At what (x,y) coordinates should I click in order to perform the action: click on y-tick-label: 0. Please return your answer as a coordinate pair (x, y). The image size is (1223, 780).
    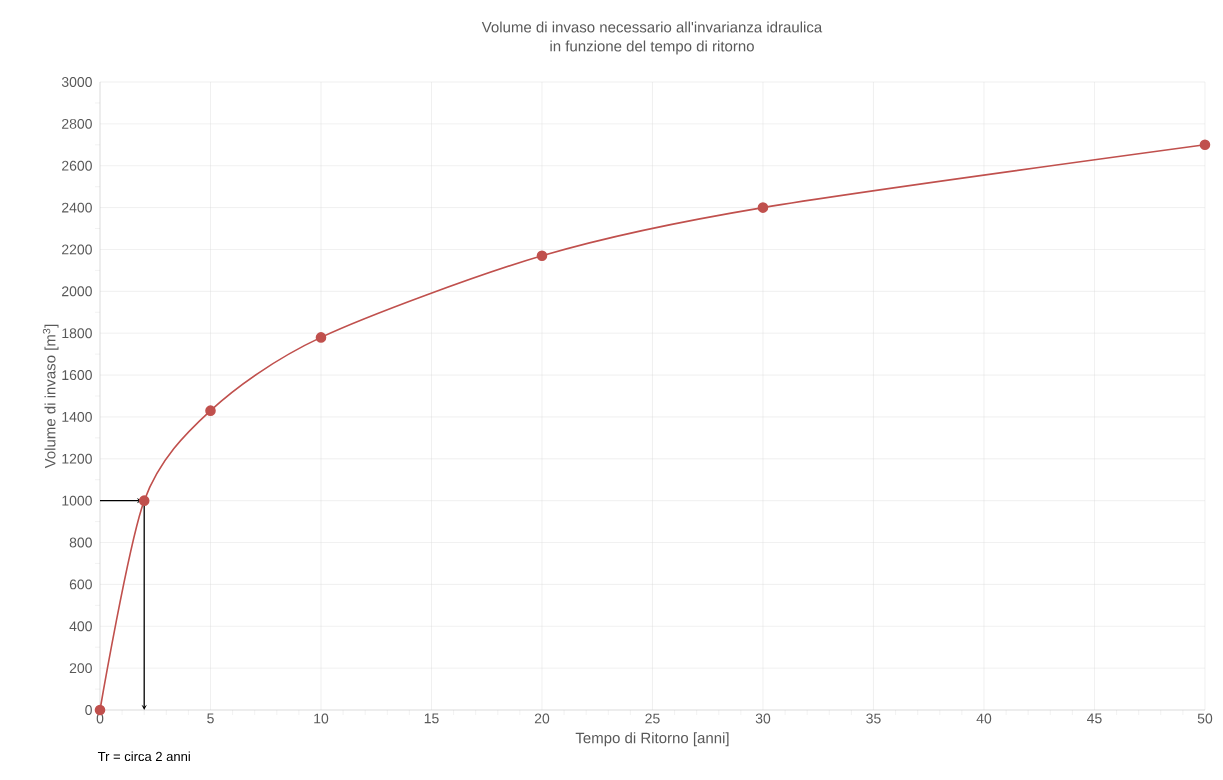
    Looking at the image, I should click on (88, 710).